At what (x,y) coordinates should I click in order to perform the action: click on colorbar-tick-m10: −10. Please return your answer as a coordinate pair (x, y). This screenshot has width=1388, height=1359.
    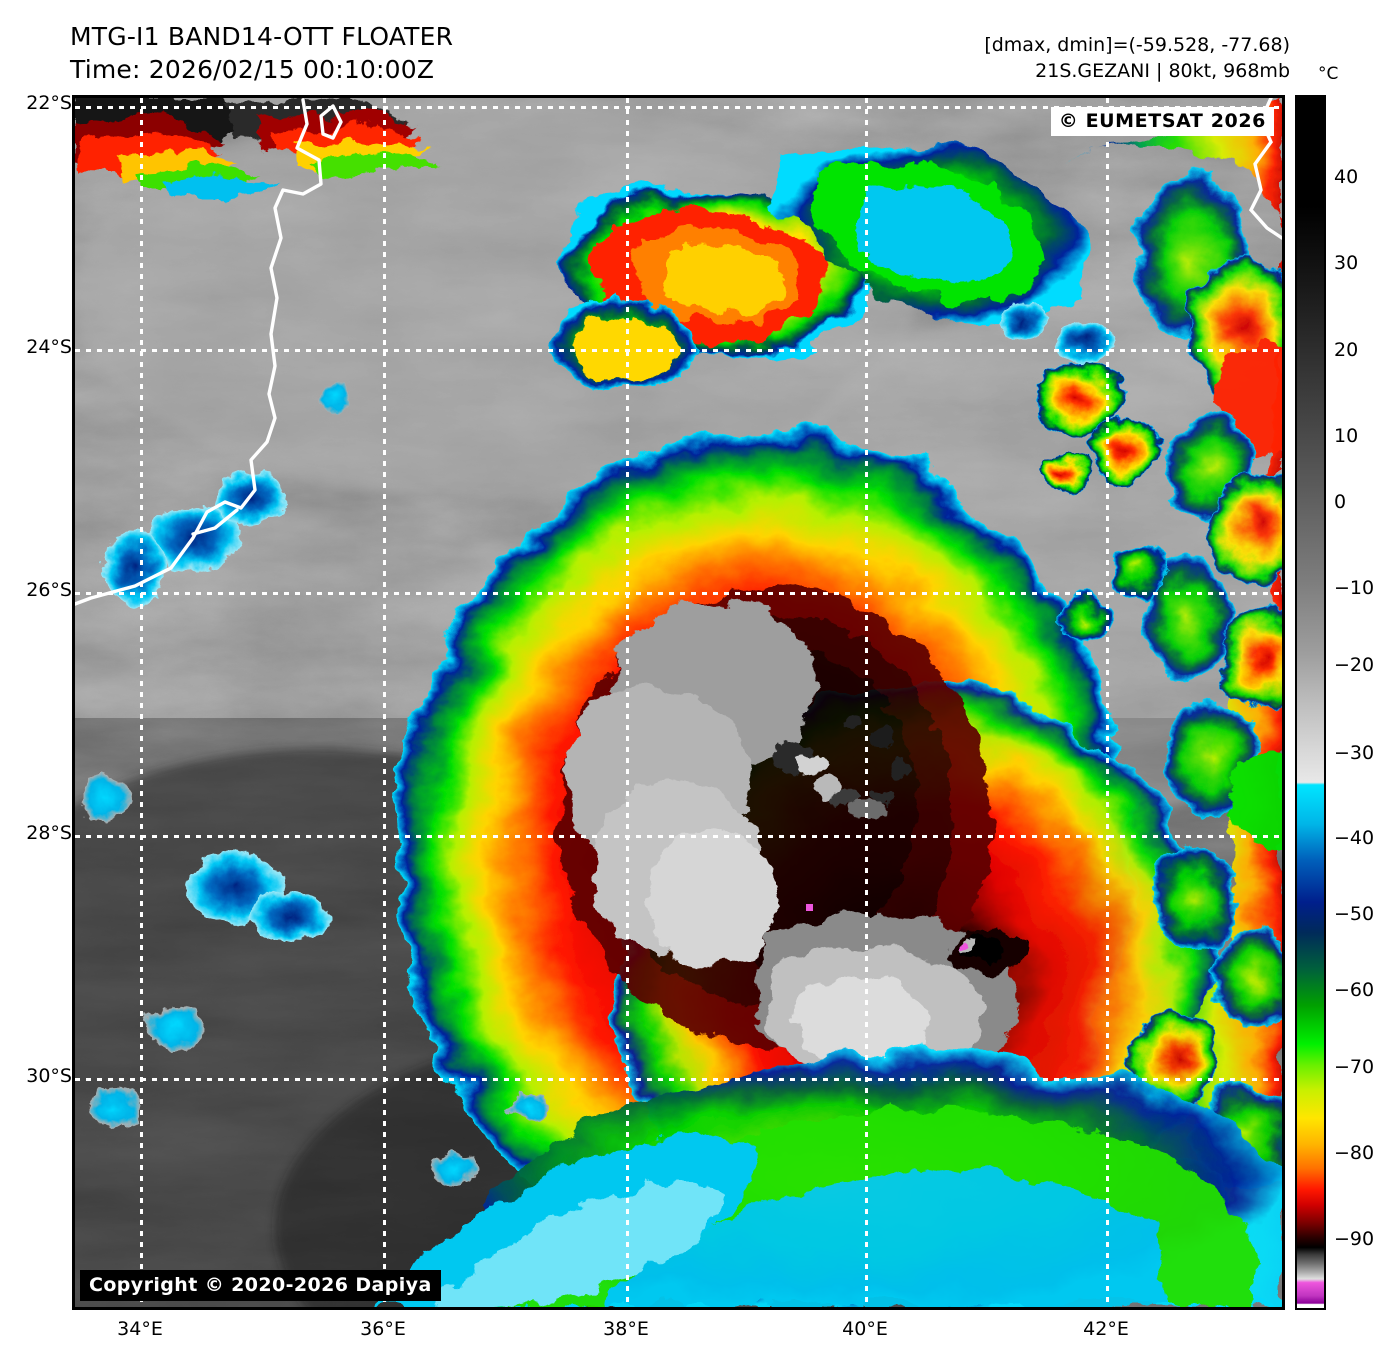
    Looking at the image, I should click on (1354, 588).